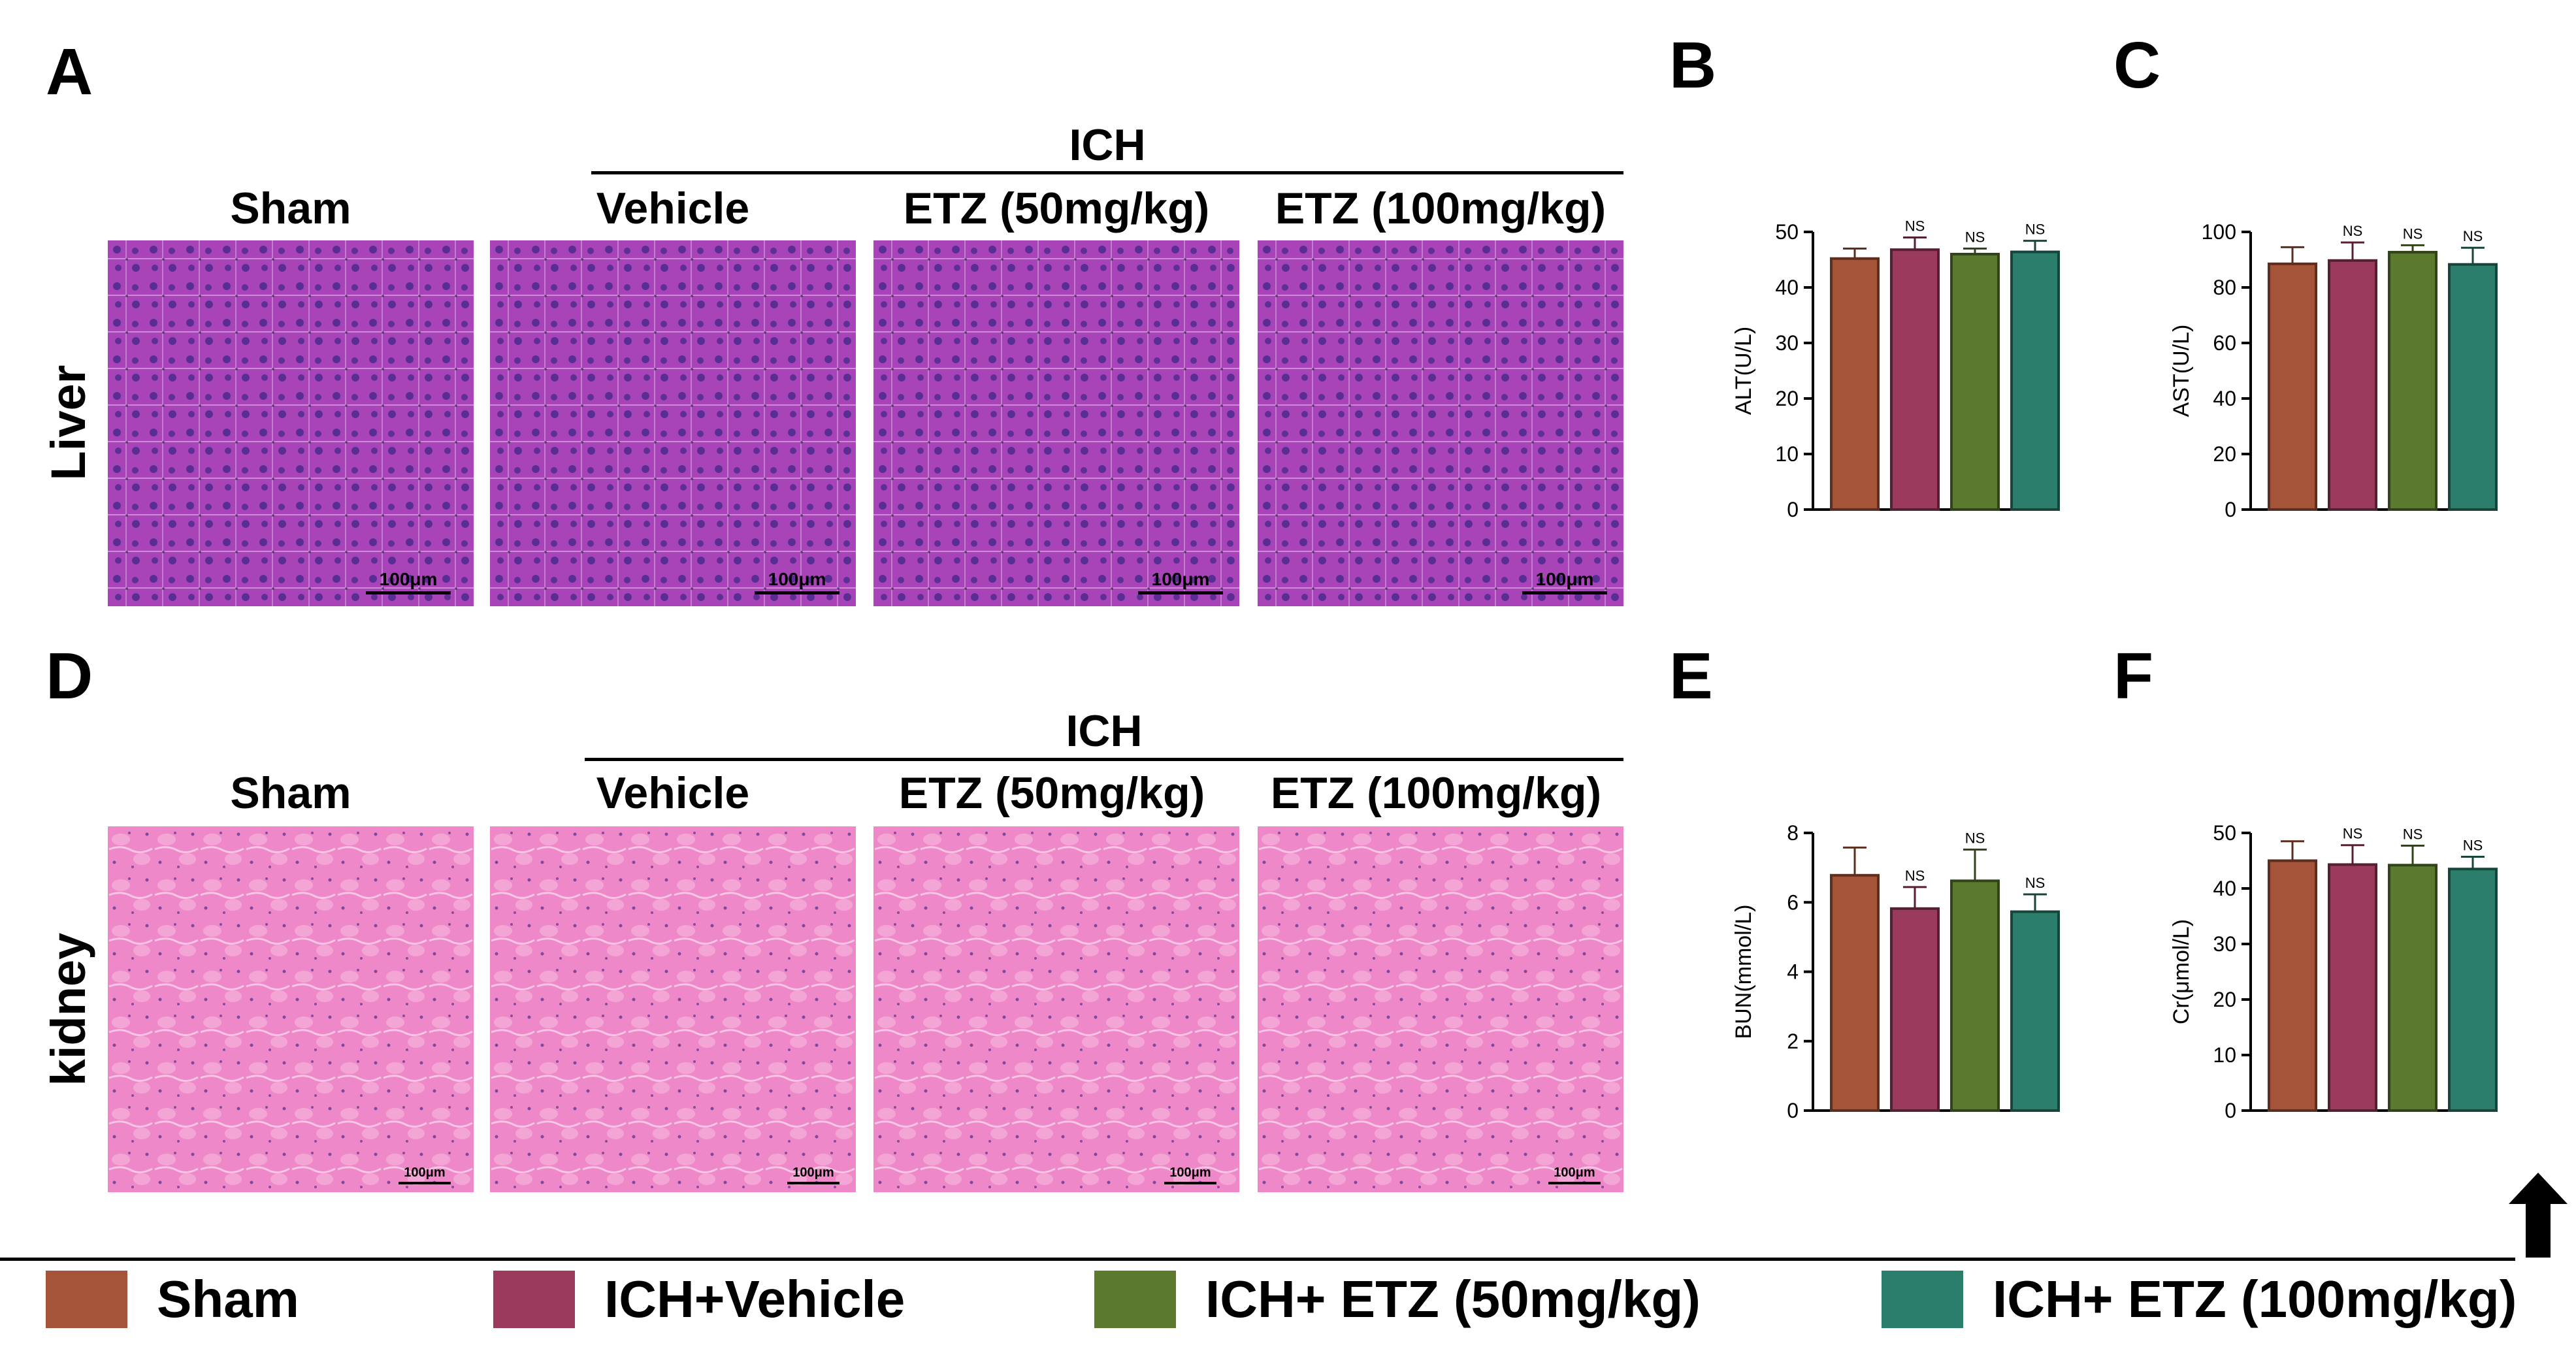 The image size is (2576, 1366). Describe the element at coordinates (2255, 1299) in the screenshot. I see `legend-label-etz100: ICH+ ETZ (100mg/kg)` at that location.